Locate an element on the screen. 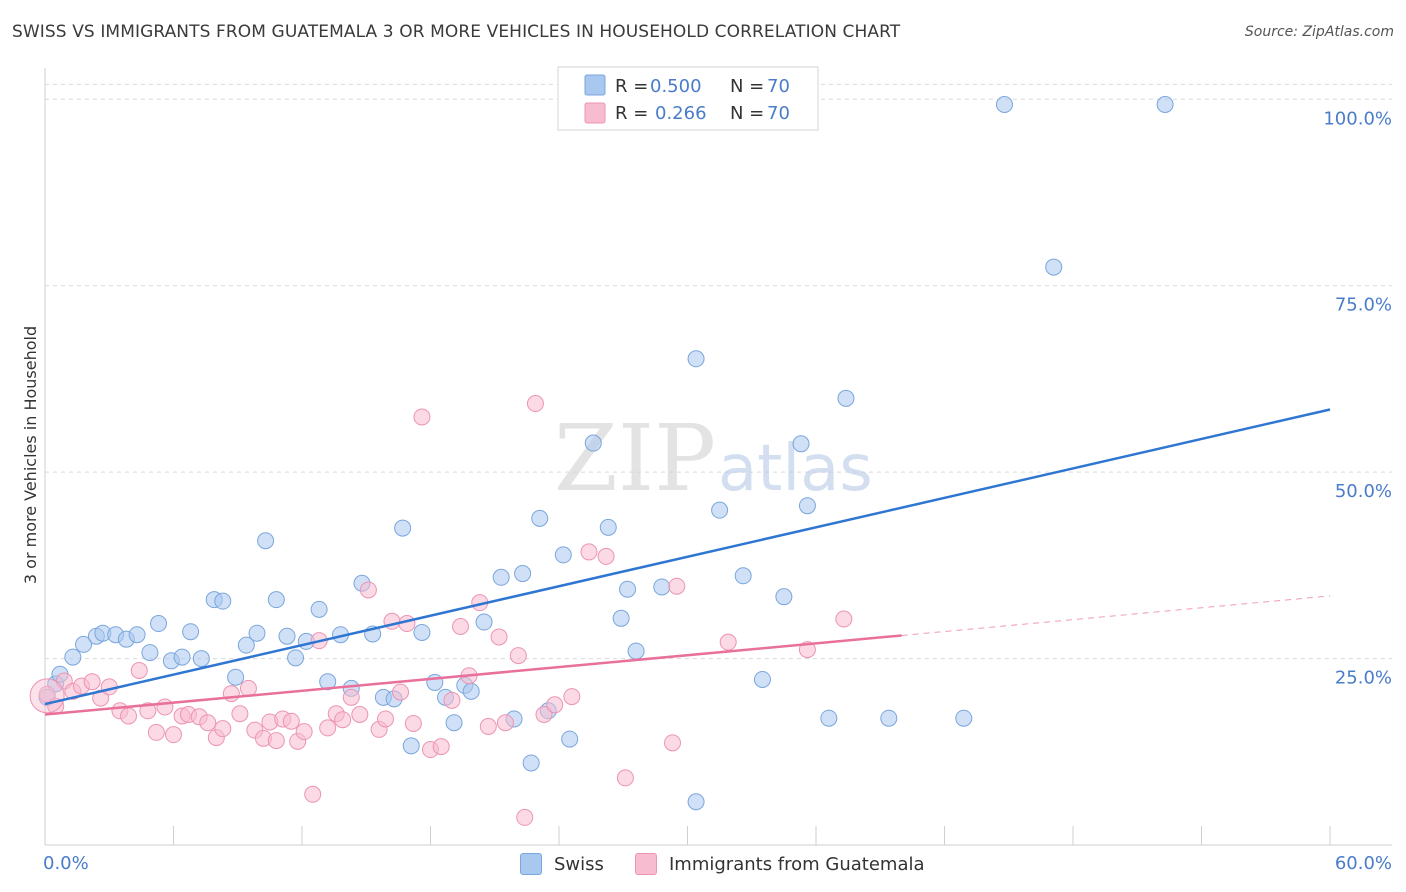 This screenshot has height=892, width=1406. legend-swatch-swiss is located at coordinates (531, 864).